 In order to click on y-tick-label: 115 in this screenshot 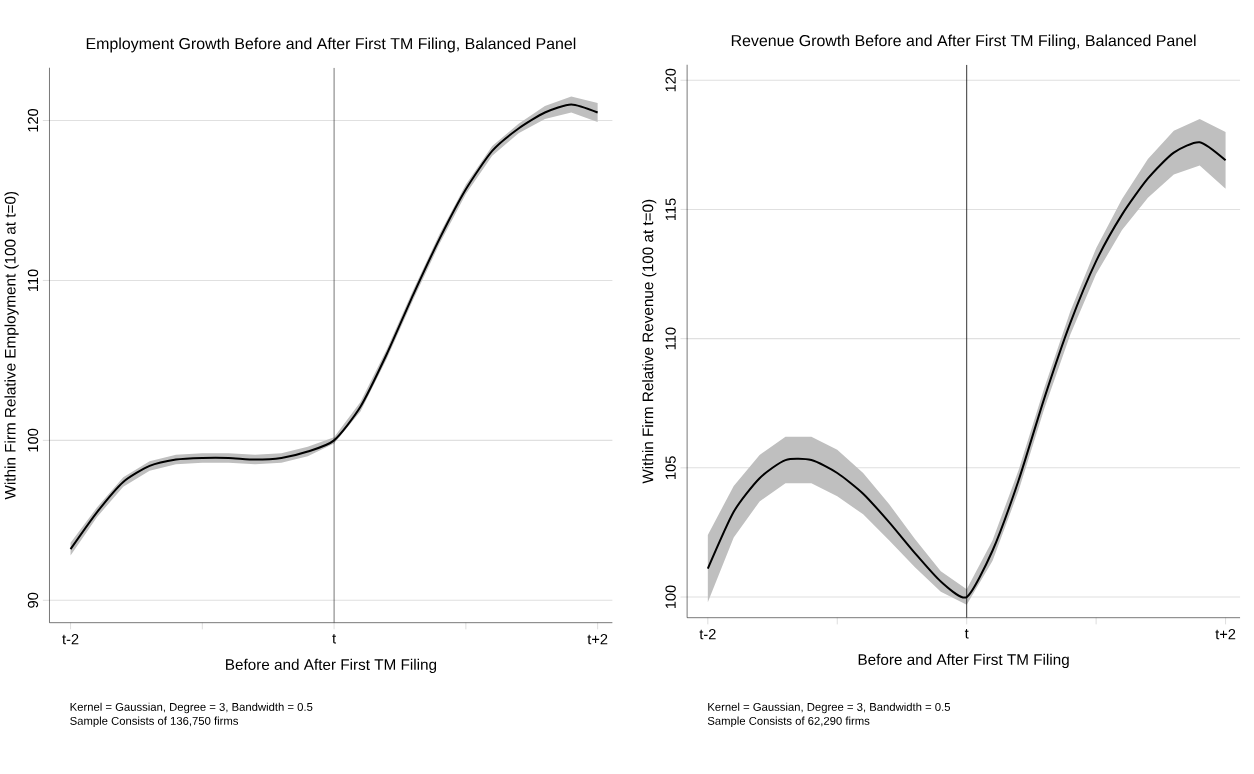, I will do `click(670, 209)`.